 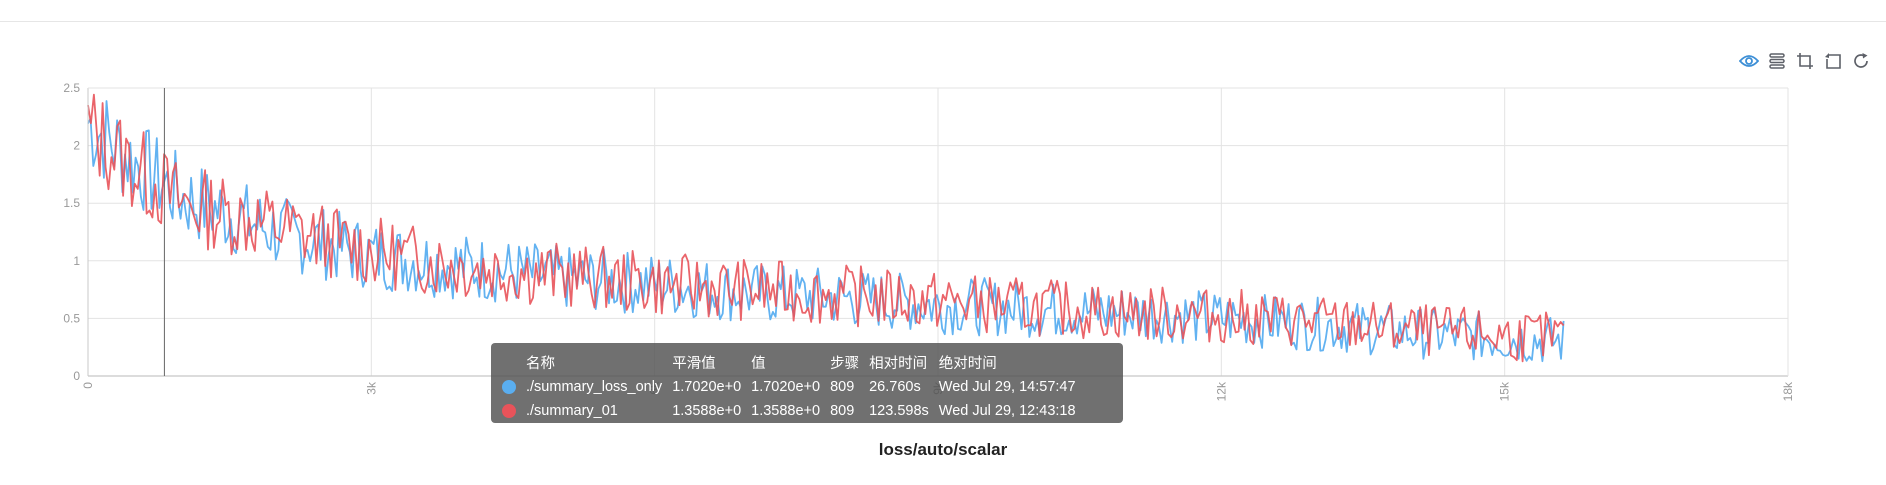 I want to click on crop-icon, so click(x=1805, y=61).